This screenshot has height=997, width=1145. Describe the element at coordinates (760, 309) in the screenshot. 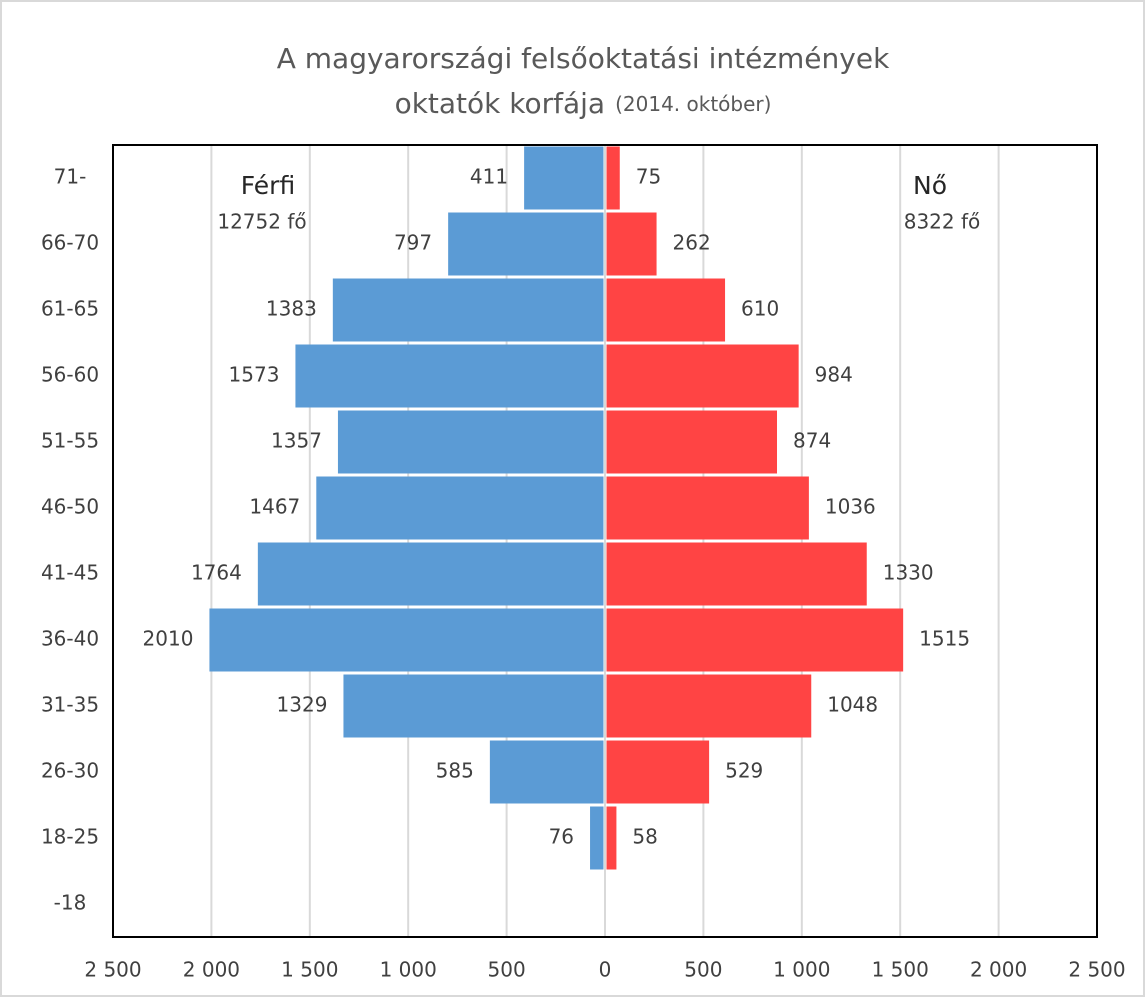

I see `data-label: 610` at that location.